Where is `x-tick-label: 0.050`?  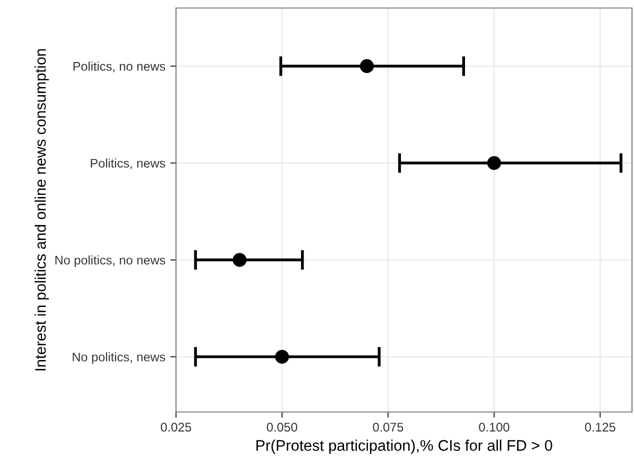 x-tick-label: 0.050 is located at coordinates (282, 427).